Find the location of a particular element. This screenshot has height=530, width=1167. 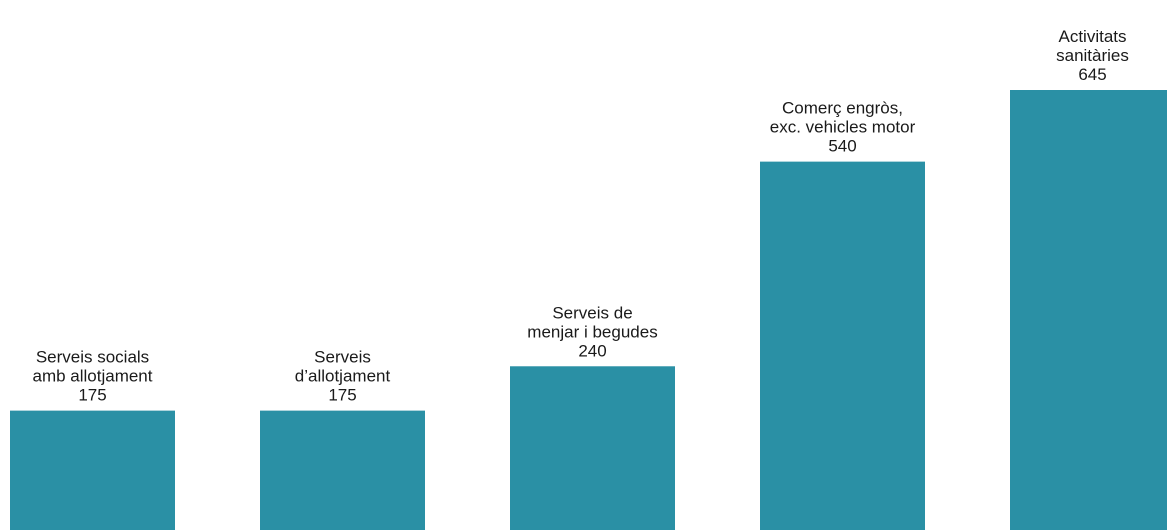

category-label: d’allotjament is located at coordinates (343, 376).